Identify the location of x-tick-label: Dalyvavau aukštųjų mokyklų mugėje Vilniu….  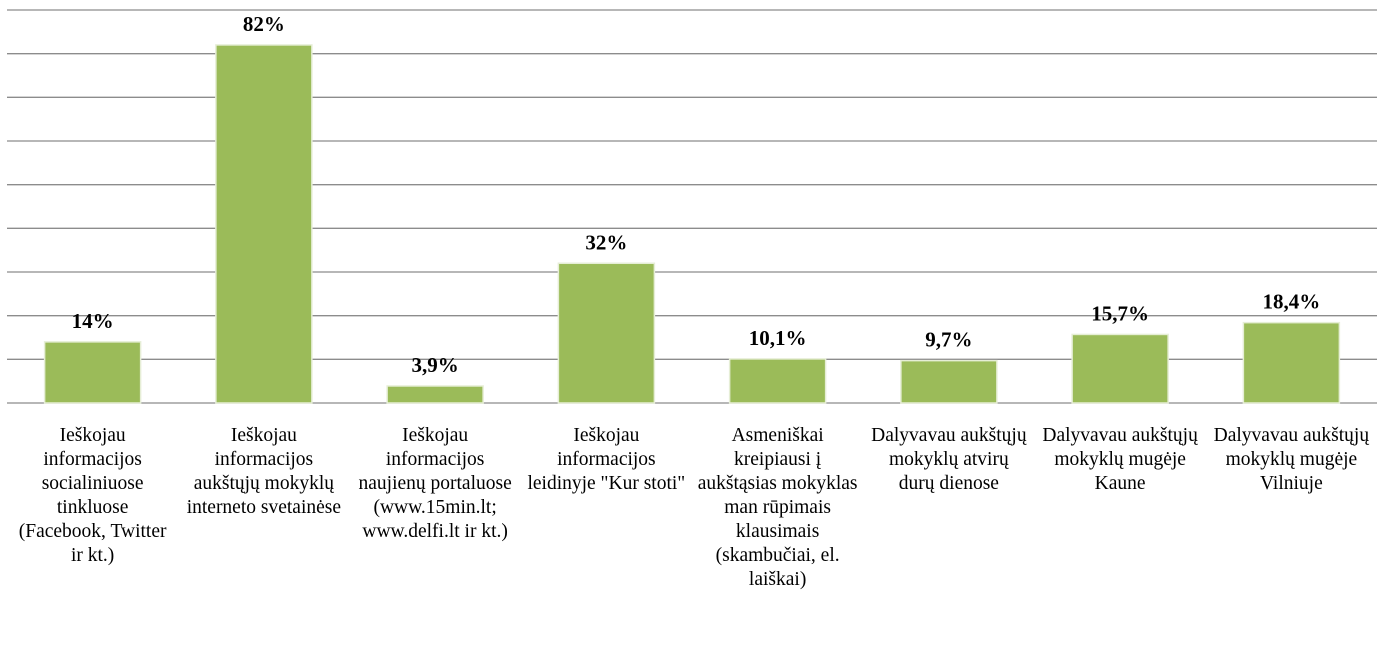
(1291, 459).